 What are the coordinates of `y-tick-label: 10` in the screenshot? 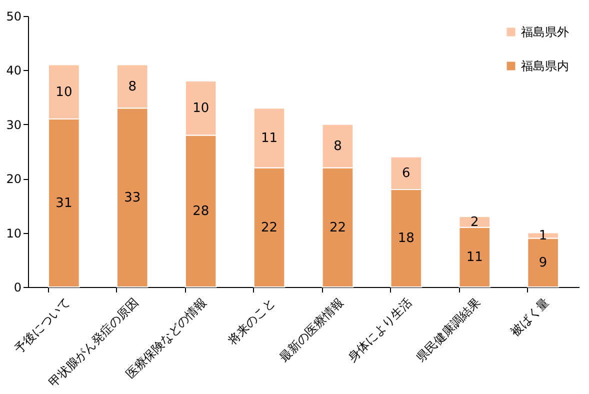 It's located at (14, 233).